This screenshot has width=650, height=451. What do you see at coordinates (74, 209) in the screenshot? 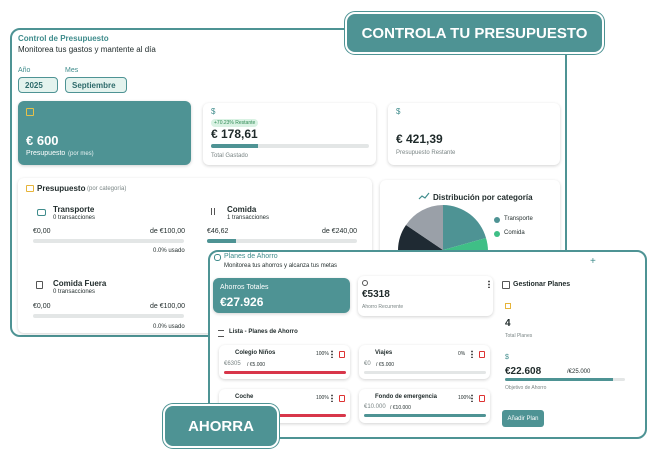
I see `category-name: Transporte` at bounding box center [74, 209].